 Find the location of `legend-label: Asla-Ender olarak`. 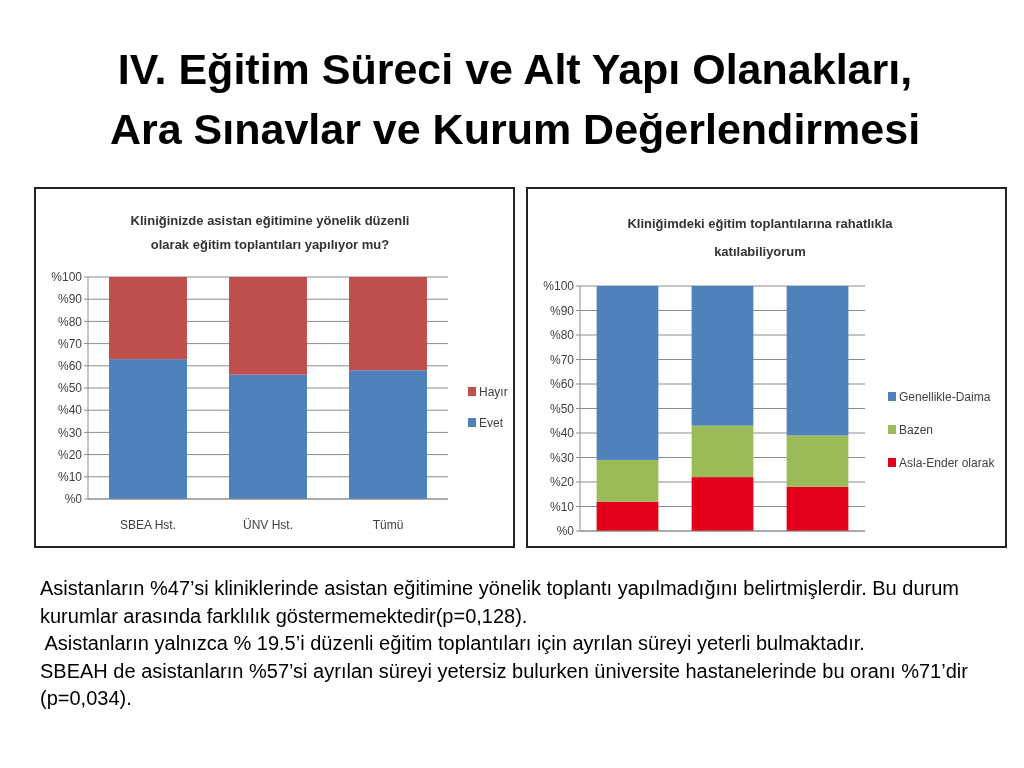

legend-label: Asla-Ender olarak is located at coordinates (947, 463).